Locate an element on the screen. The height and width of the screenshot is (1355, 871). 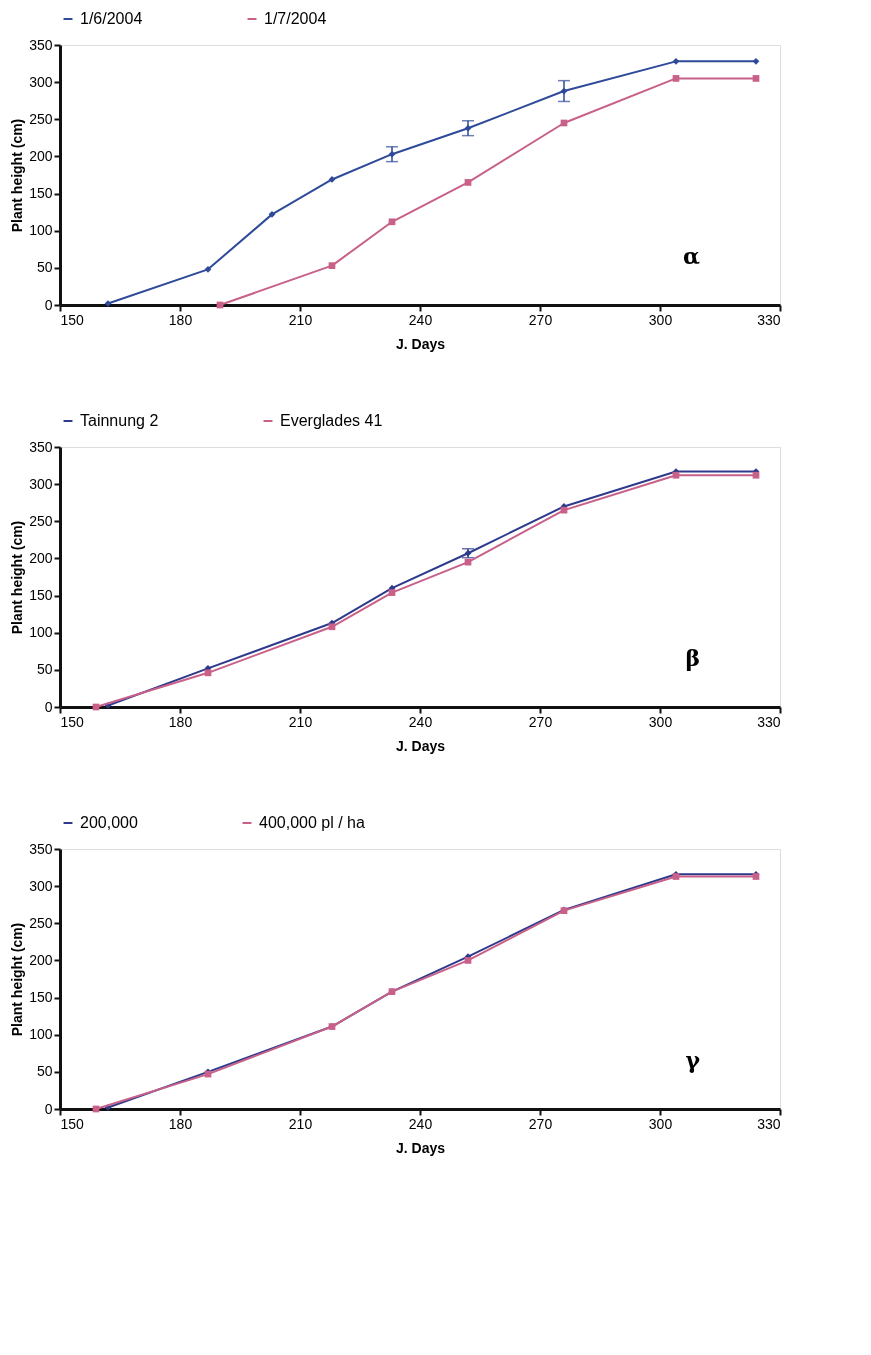
legend-label: 400,000 pl / ha is located at coordinates (312, 822).